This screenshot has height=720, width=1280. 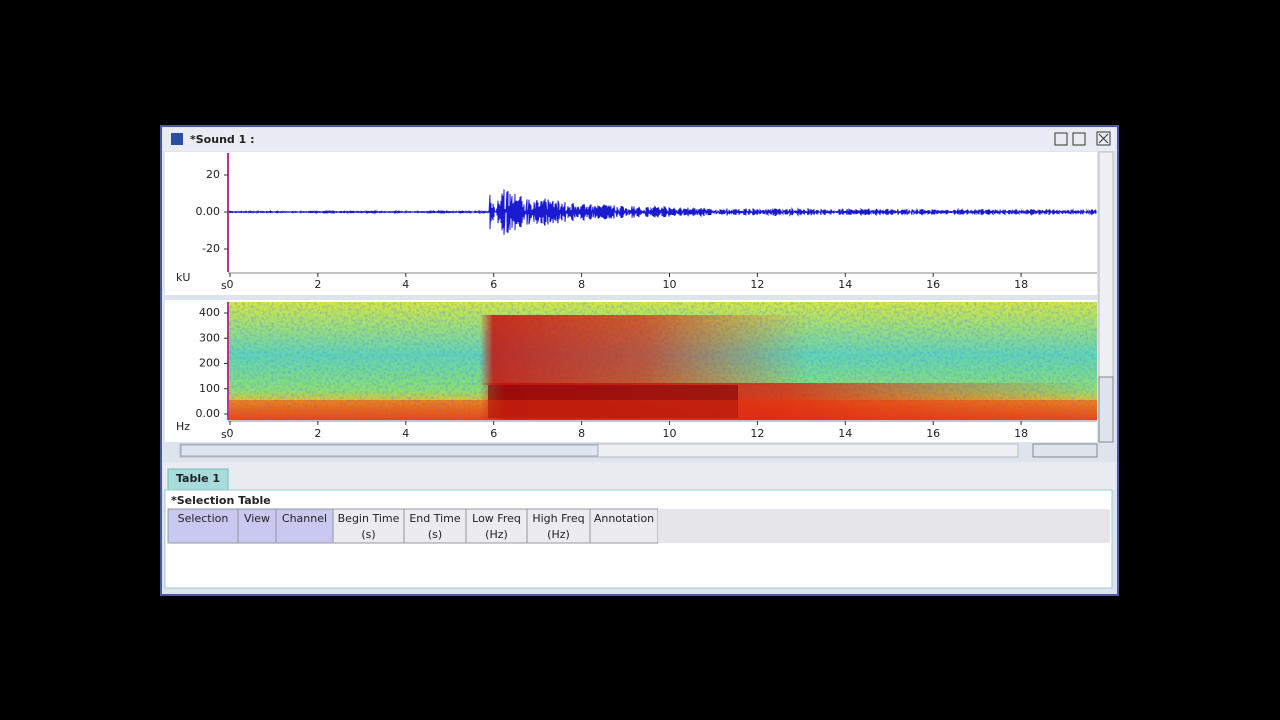 I want to click on h-zoom-controls, so click(x=1065, y=450).